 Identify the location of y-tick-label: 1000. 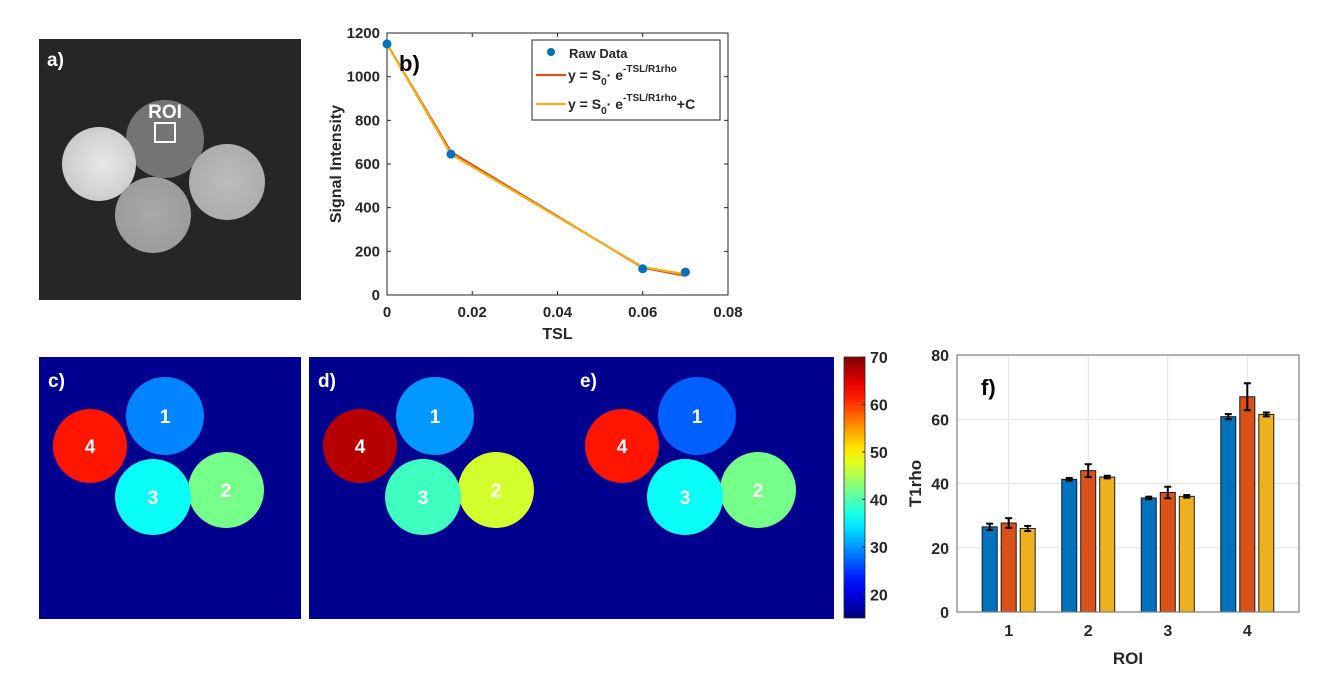
(363, 77).